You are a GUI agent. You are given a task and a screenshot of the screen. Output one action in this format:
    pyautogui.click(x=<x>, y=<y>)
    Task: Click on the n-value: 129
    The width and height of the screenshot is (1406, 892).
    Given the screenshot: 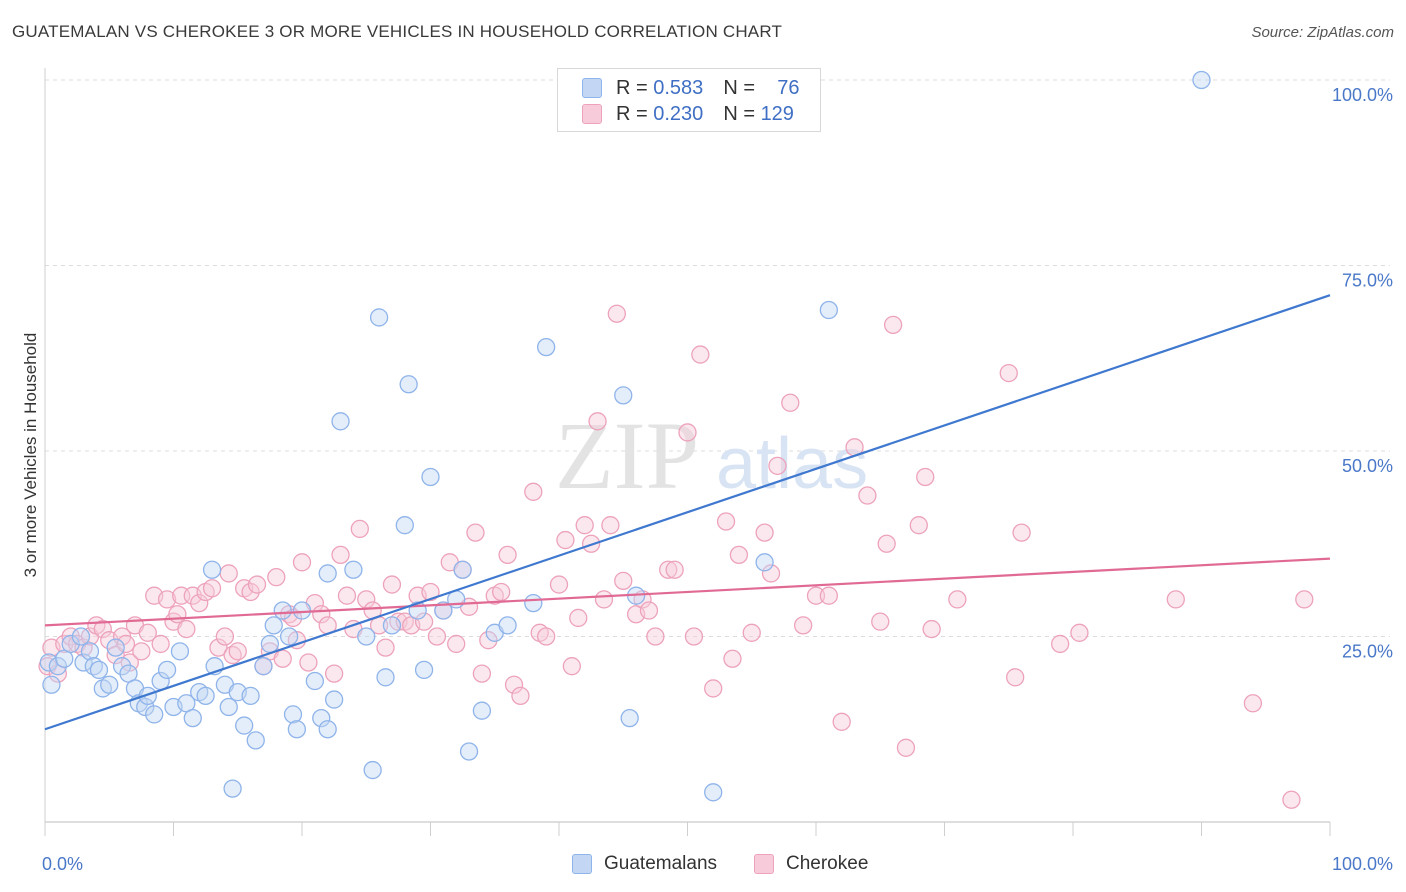 What is the action you would take?
    pyautogui.click(x=777, y=113)
    